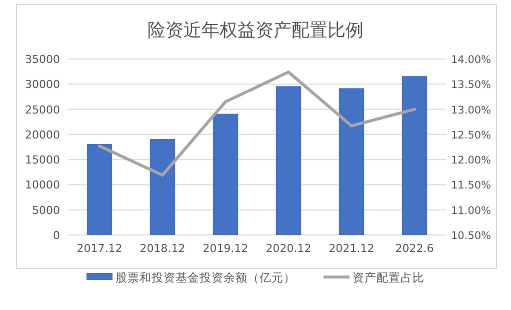  What do you see at coordinates (414, 248) in the screenshot?
I see `x-tick-label: 2022.6` at bounding box center [414, 248].